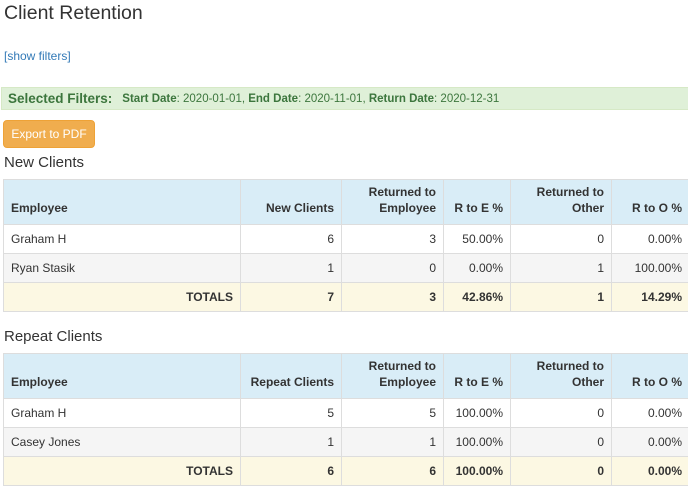 The image size is (688, 499). I want to click on show-filters-link: [show filters], so click(37, 56).